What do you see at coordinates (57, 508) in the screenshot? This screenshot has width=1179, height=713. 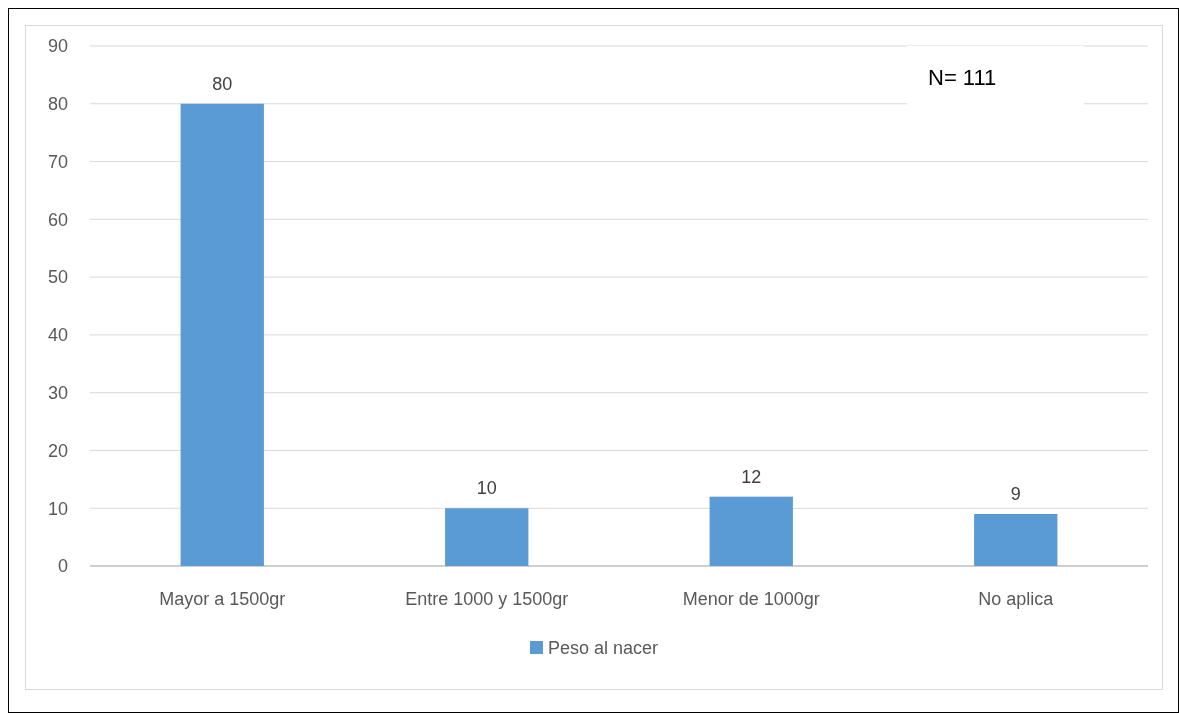 I see `y-tick-label: 10` at bounding box center [57, 508].